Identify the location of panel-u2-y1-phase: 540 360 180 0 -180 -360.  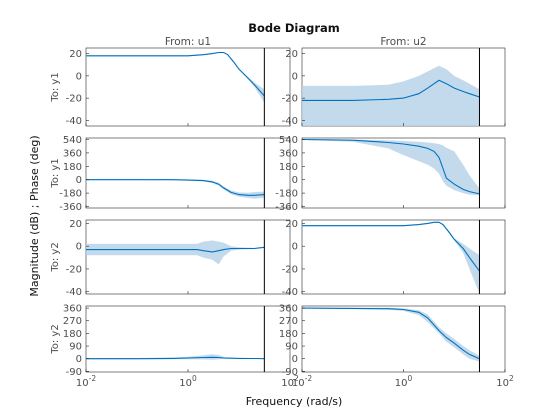
(390, 174).